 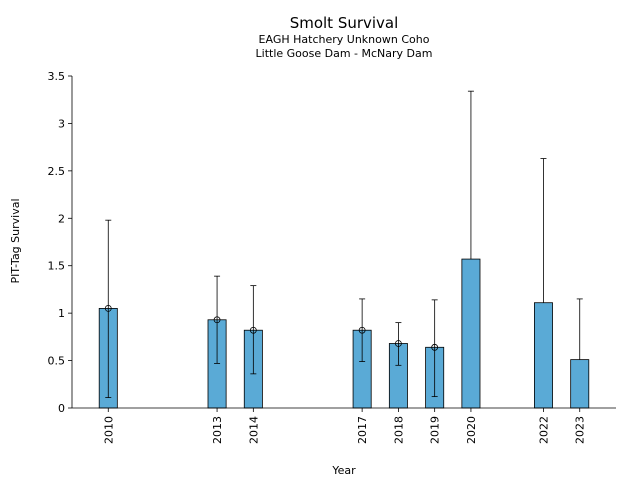 What do you see at coordinates (344, 39) in the screenshot?
I see `chart-subtitle-line-1: EAGH Hatchery Unknown Coho` at bounding box center [344, 39].